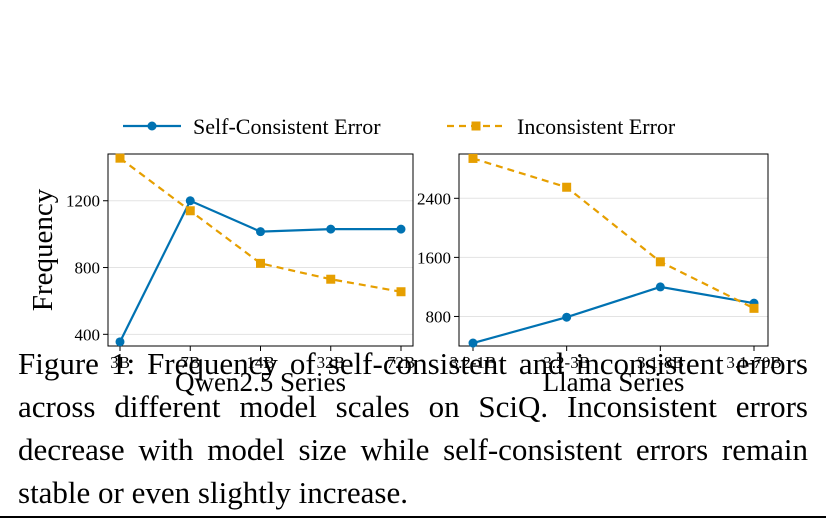 The width and height of the screenshot is (826, 522). Describe the element at coordinates (401, 362) in the screenshot. I see `x-tick-label: 72B` at that location.